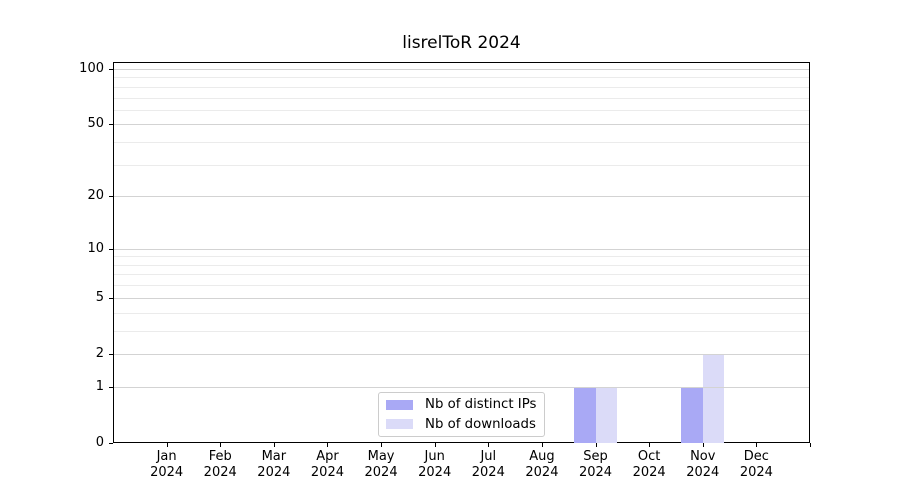 The image size is (900, 500). Describe the element at coordinates (606, 414) in the screenshot. I see `bar-sep-2024-nb-of-downloads` at that location.